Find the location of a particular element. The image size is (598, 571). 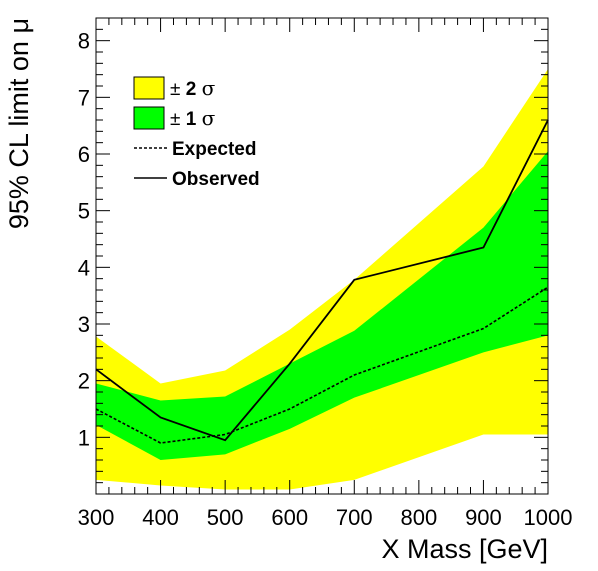

x-axis-title: X Mass [GeV] is located at coordinates (464, 549).